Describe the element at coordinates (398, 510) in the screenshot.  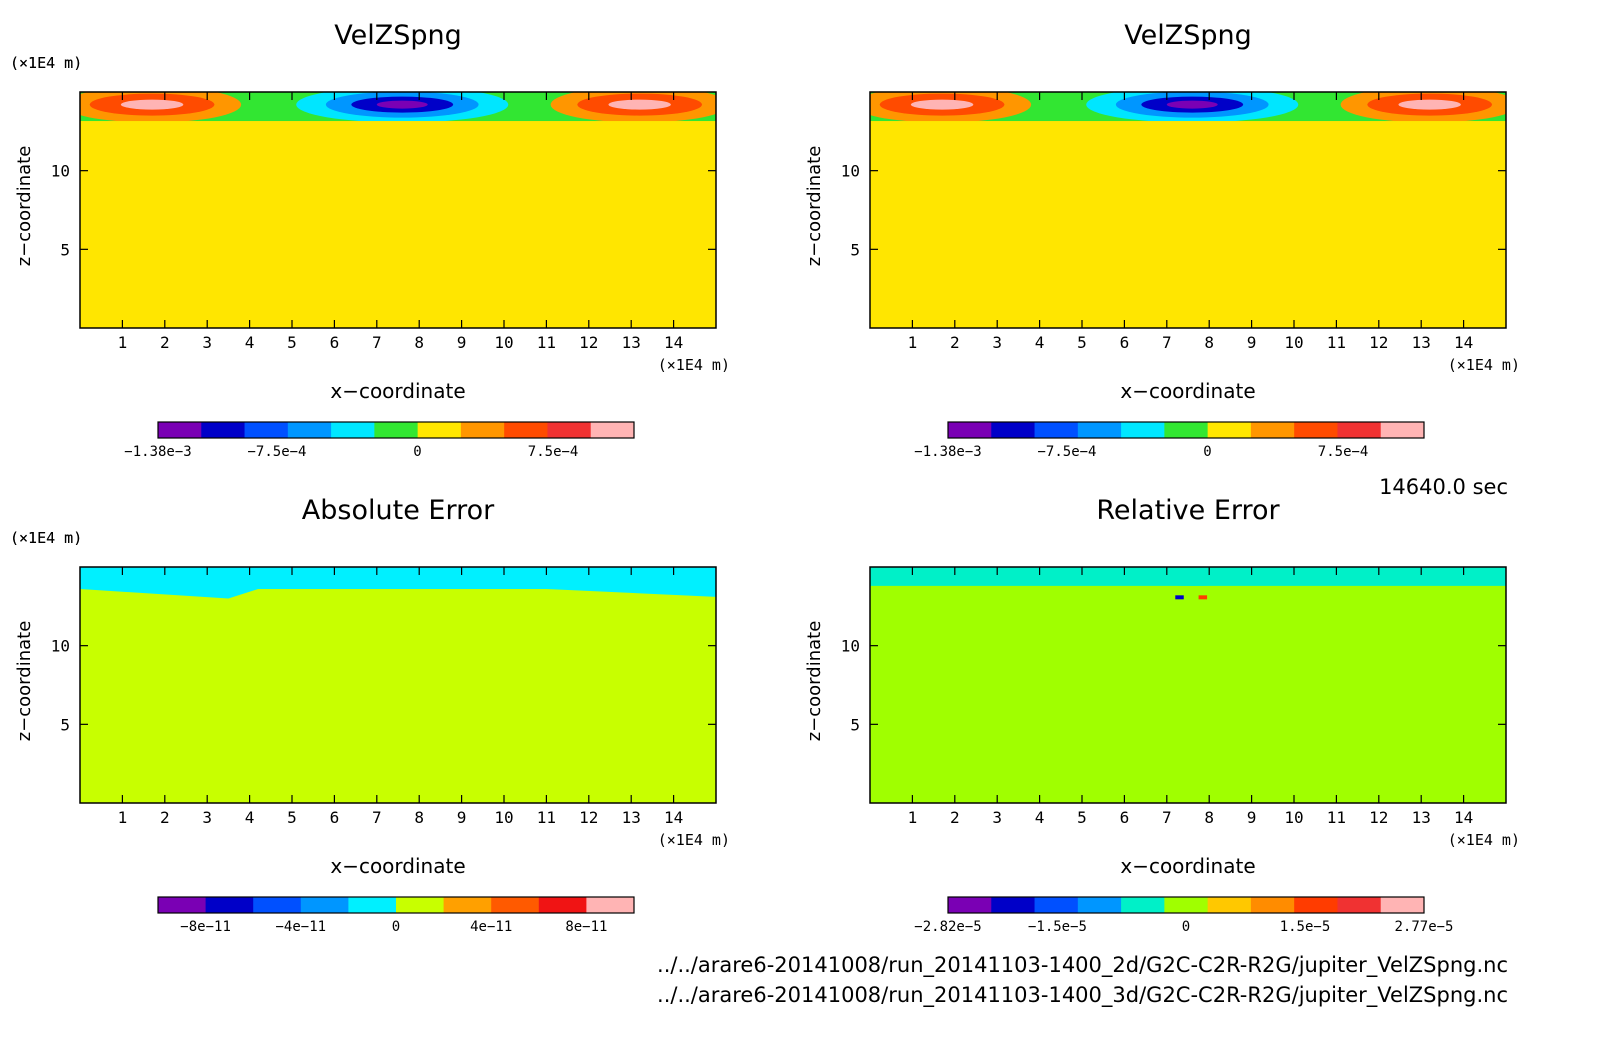
I see `panel-title: Absolute Error` at that location.